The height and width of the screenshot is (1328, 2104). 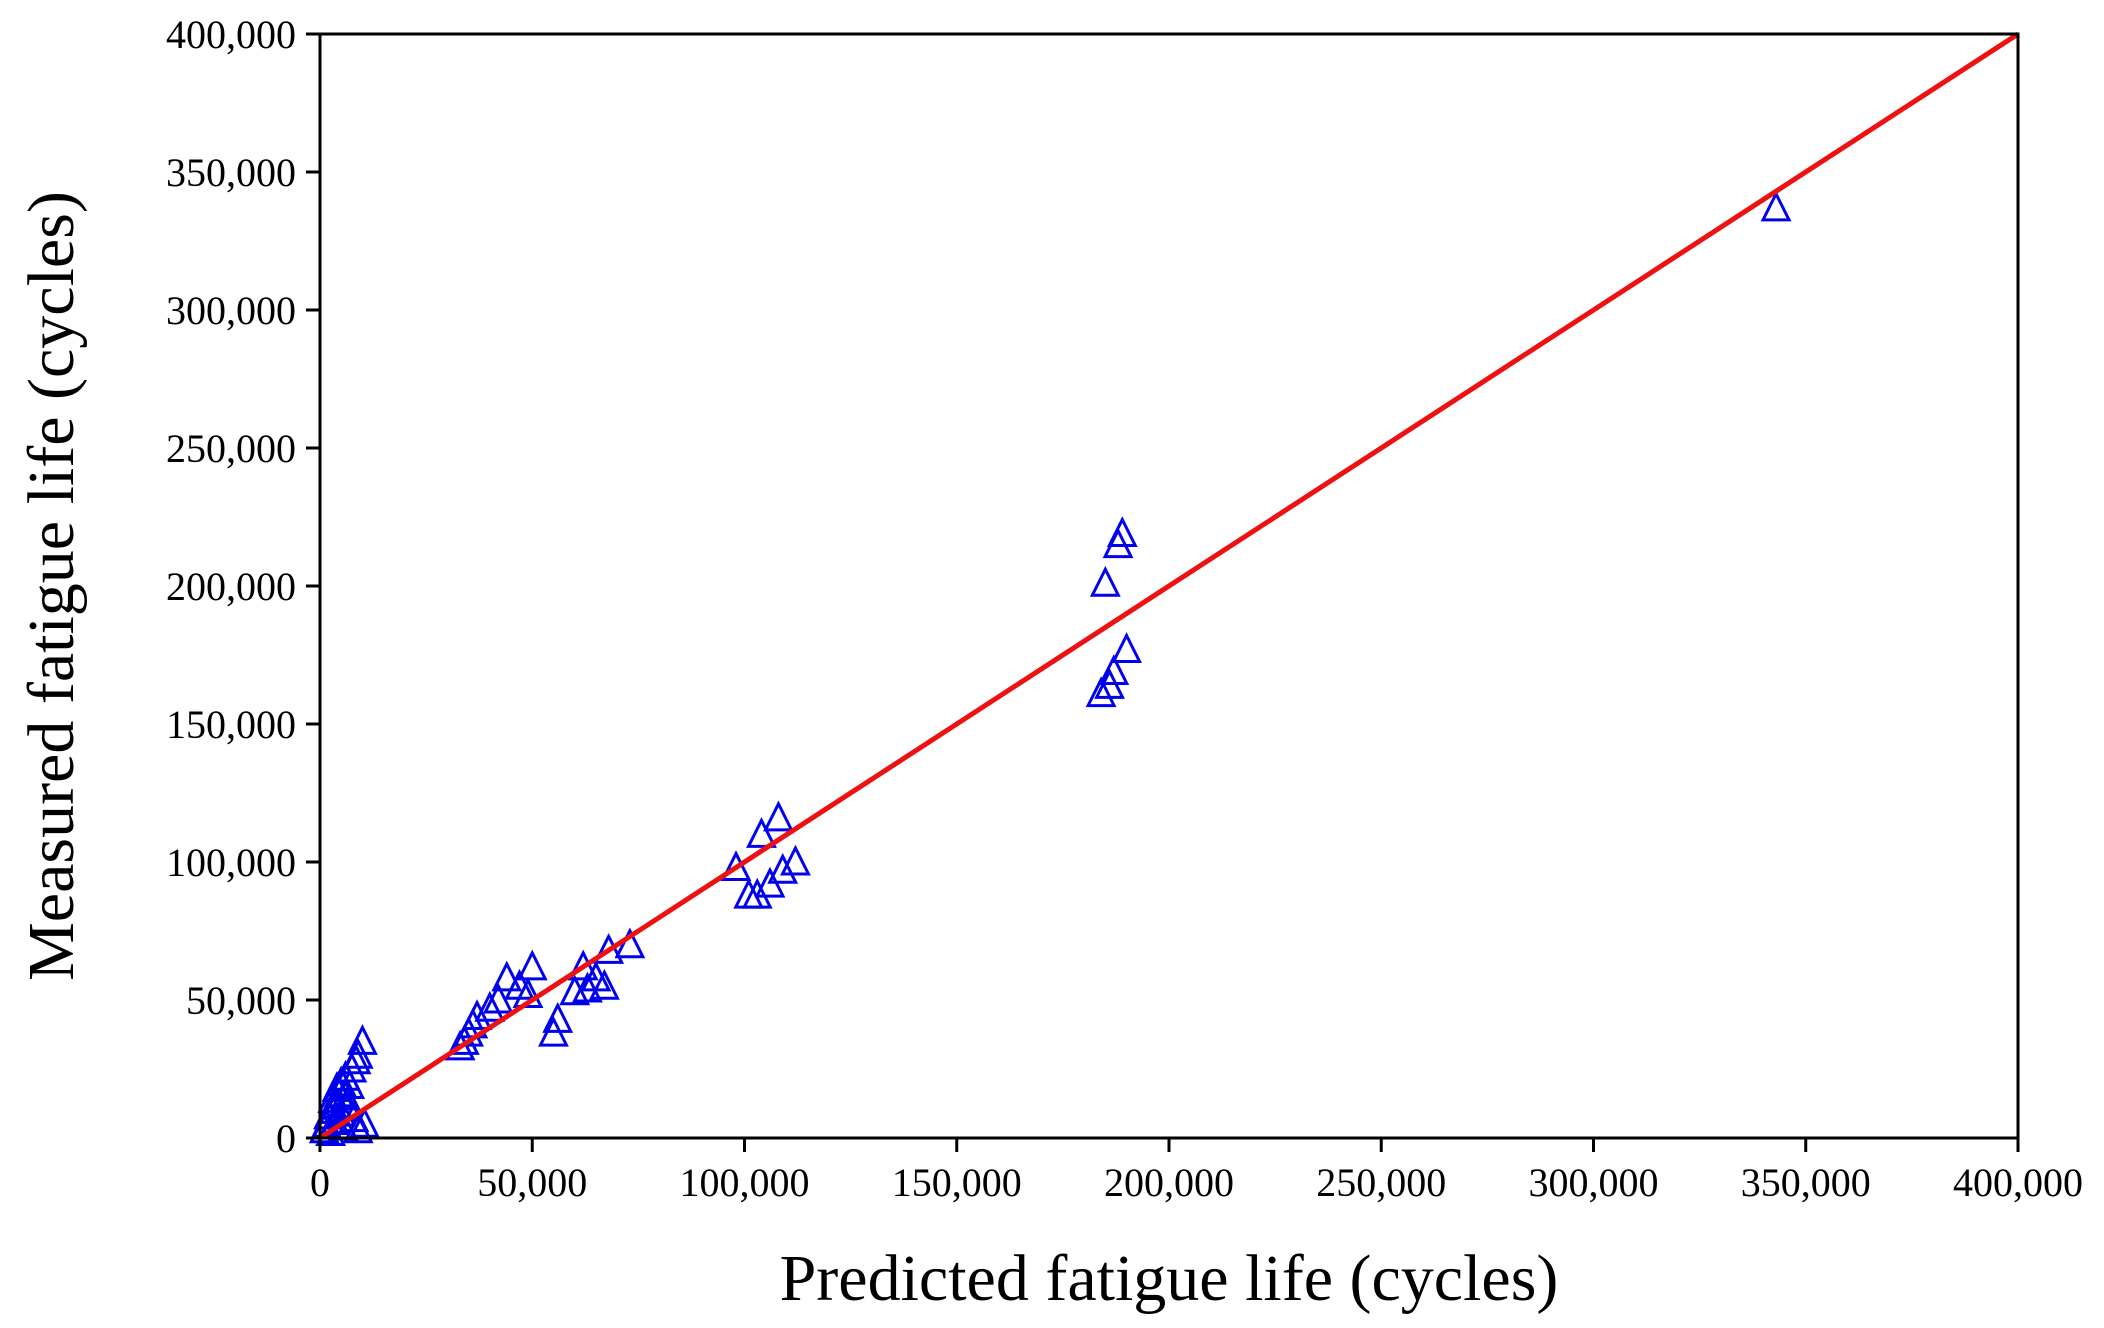 What do you see at coordinates (231, 586) in the screenshot?
I see `y-tick-label: 200,000` at bounding box center [231, 586].